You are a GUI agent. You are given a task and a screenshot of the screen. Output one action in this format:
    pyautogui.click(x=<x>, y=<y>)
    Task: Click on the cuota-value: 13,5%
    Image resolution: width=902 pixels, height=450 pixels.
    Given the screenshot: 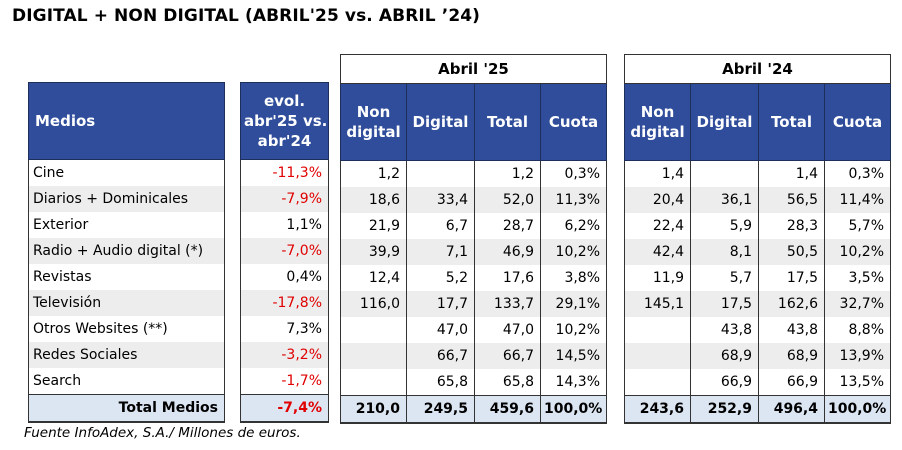 What is the action you would take?
    pyautogui.click(x=857, y=382)
    